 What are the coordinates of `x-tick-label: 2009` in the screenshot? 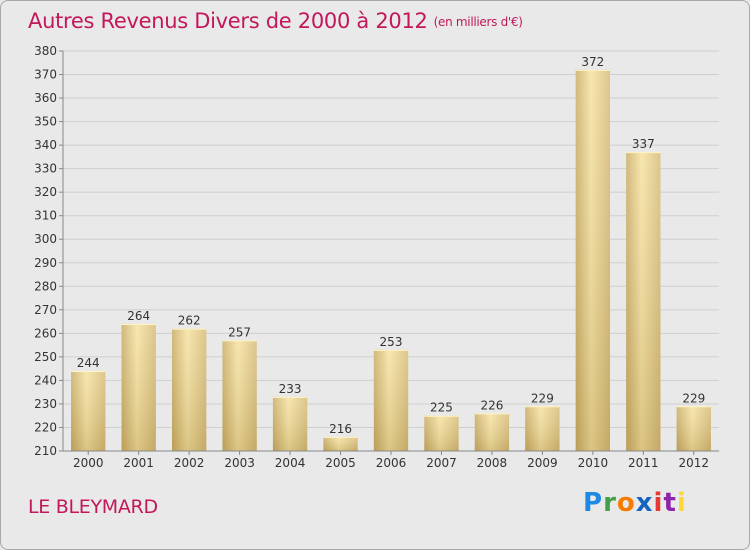 It's located at (542, 463).